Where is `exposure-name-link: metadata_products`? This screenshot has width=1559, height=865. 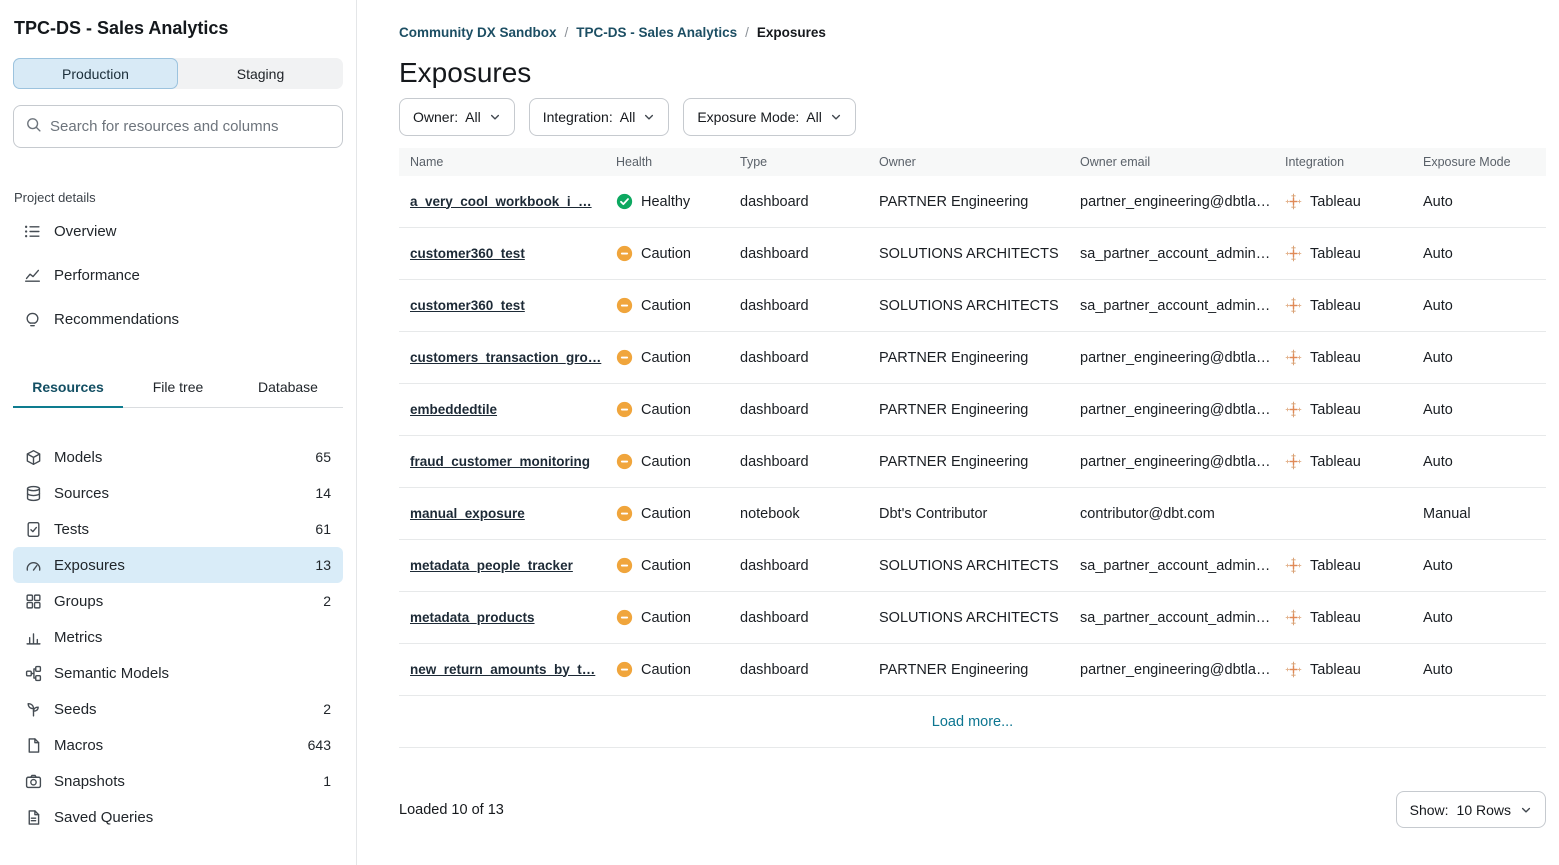 exposure-name-link: metadata_products is located at coordinates (472, 617).